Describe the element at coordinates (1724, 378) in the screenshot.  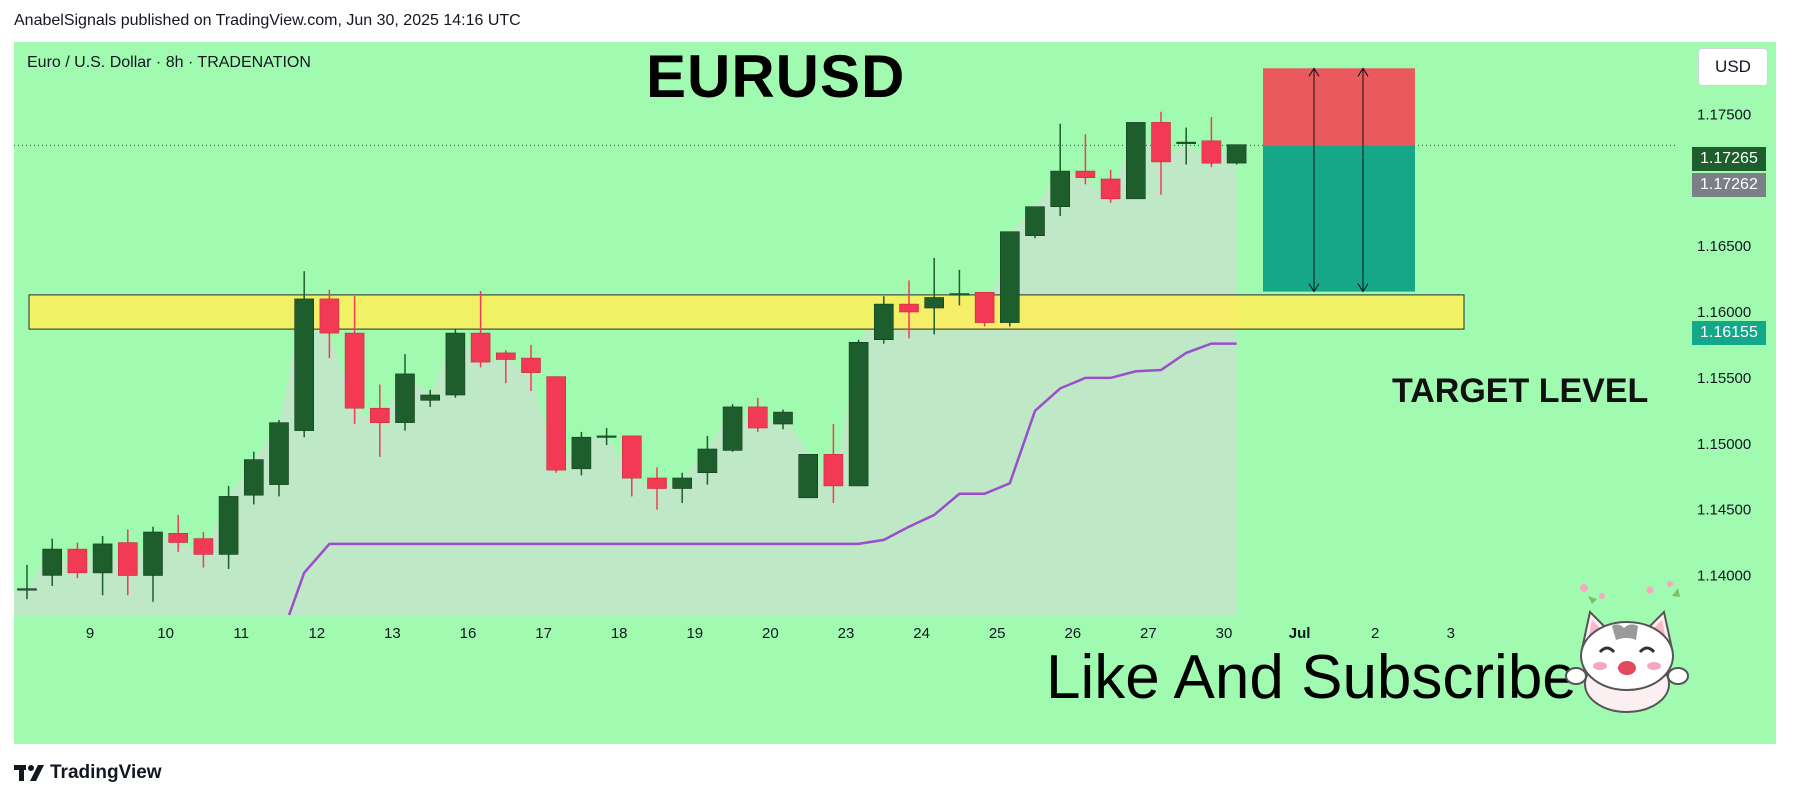
I see `y-tick-label: 1.15500` at that location.